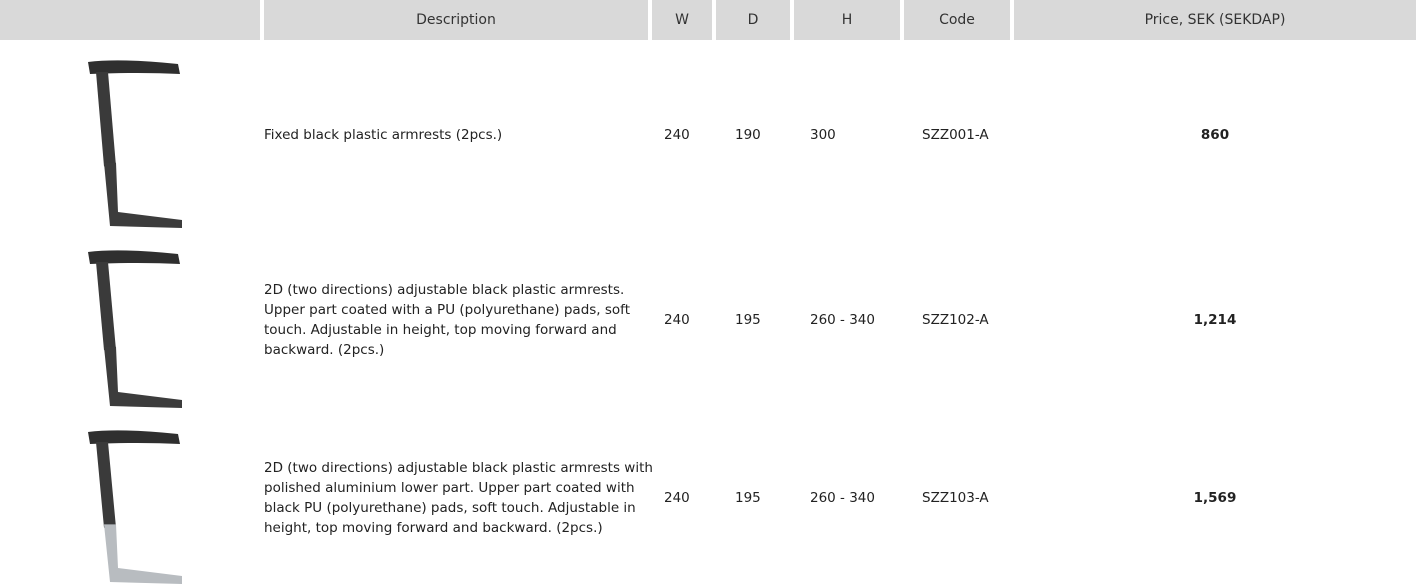 The height and width of the screenshot is (586, 1416). I want to click on cell: SZZ001-A, so click(955, 135).